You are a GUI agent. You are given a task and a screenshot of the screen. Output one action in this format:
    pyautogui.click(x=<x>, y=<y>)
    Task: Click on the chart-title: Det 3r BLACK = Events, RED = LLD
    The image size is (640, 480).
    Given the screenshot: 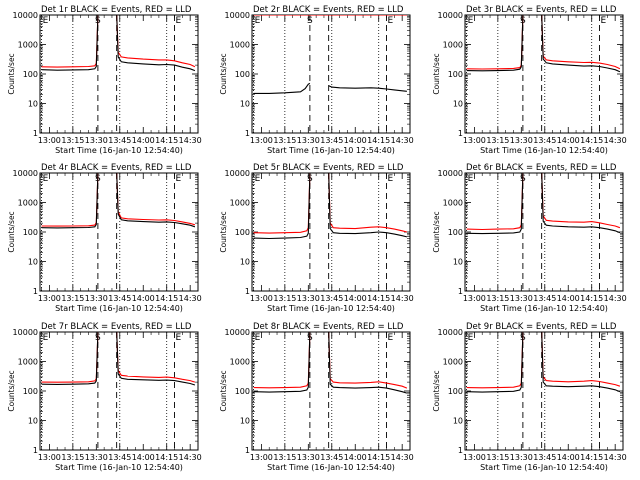 What is the action you would take?
    pyautogui.click(x=541, y=10)
    